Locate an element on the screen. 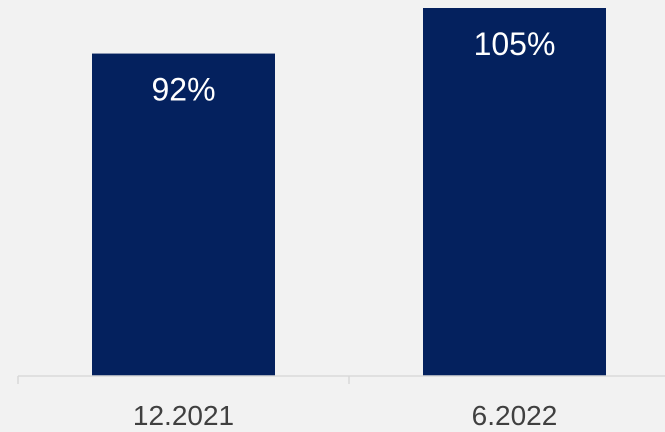  x-axis-ticks is located at coordinates (183, 380).